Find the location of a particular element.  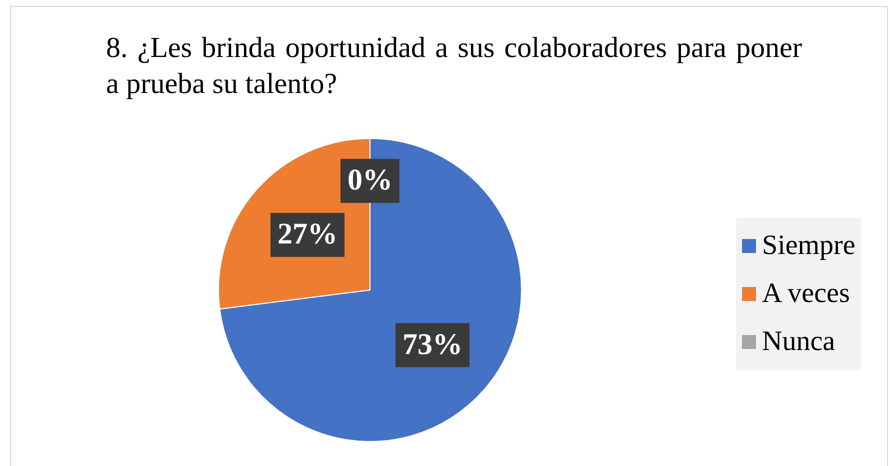

legend-label: A veces is located at coordinates (806, 294).